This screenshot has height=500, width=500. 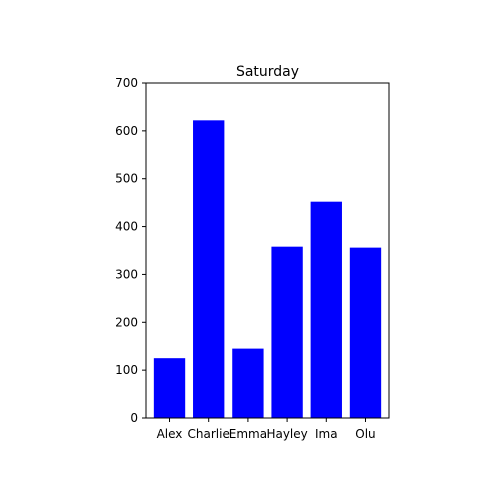 I want to click on y-tick-label: 600, so click(x=126, y=131).